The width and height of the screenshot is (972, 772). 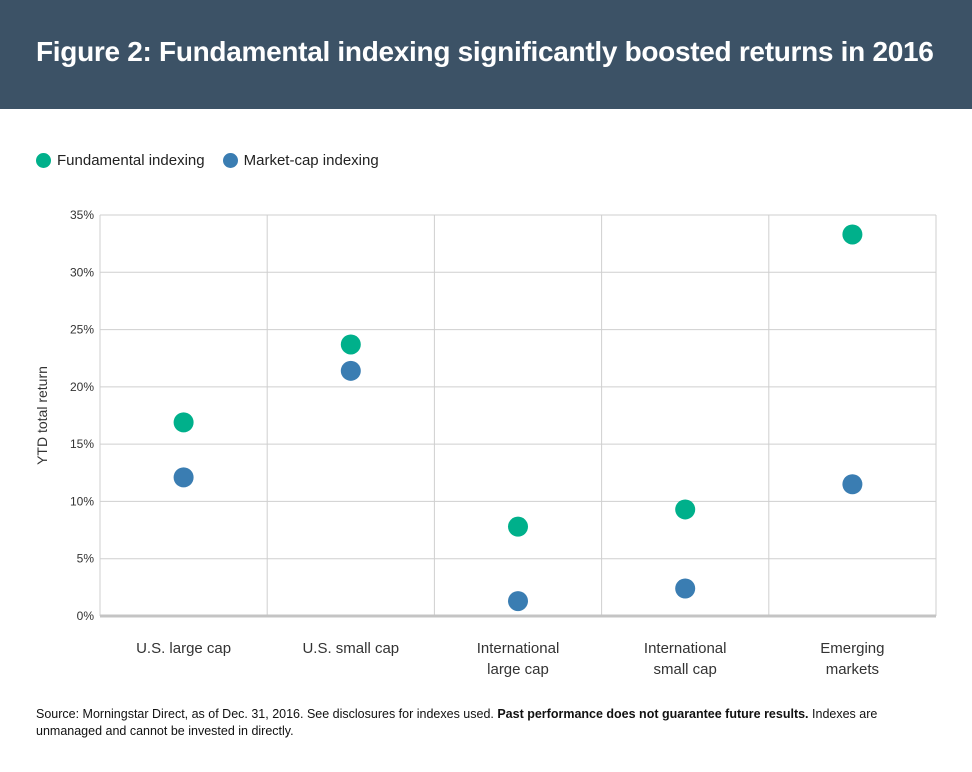 I want to click on y-tick-label: 15%, so click(x=82, y=444).